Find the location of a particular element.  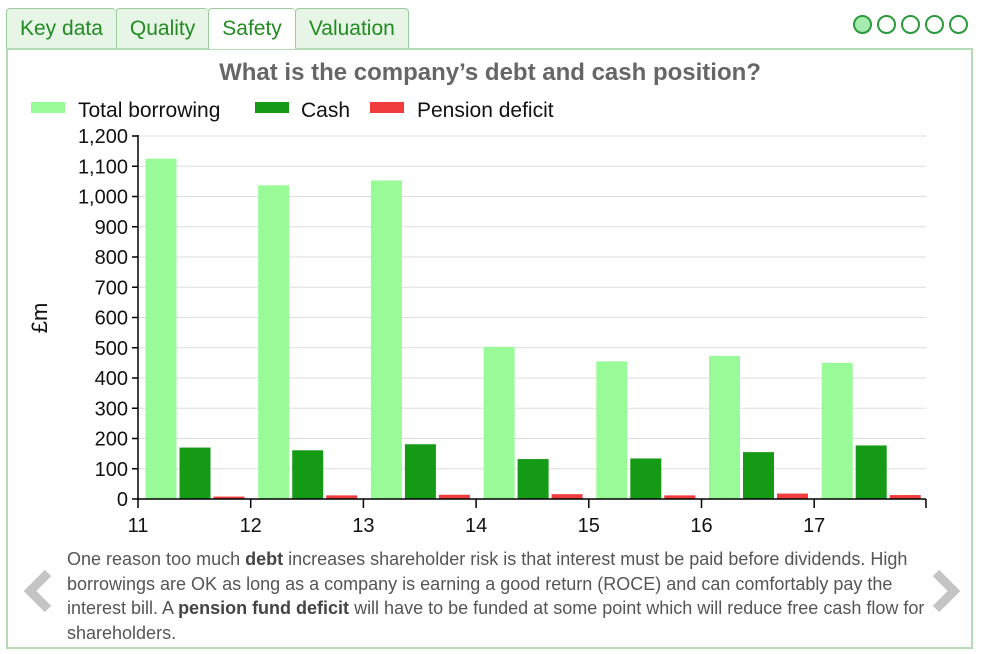

caption-bold-pension: pension fund deficit is located at coordinates (264, 608).